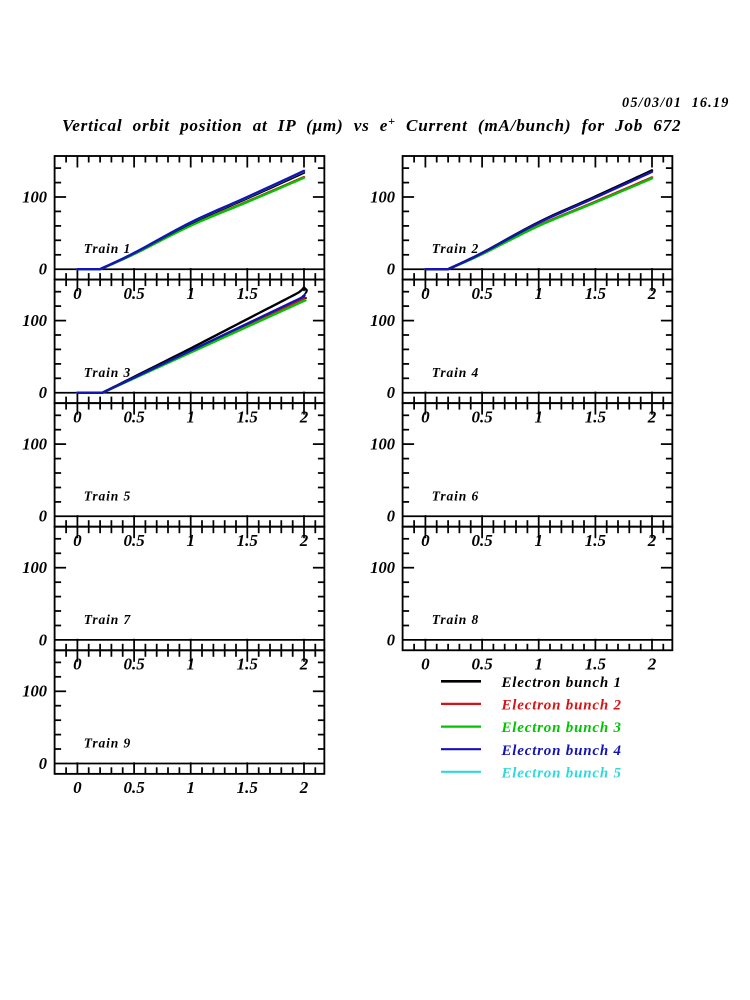  I want to click on svg-text: Train 7, so click(108, 619).